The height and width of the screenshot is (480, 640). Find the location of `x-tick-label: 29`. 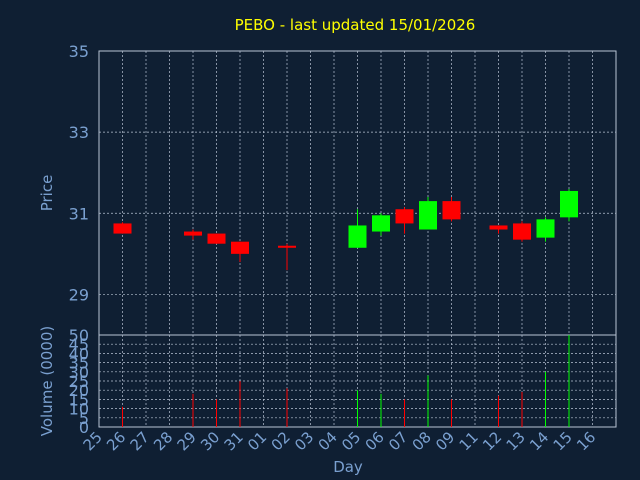

x-tick-label: 29 is located at coordinates (187, 441).